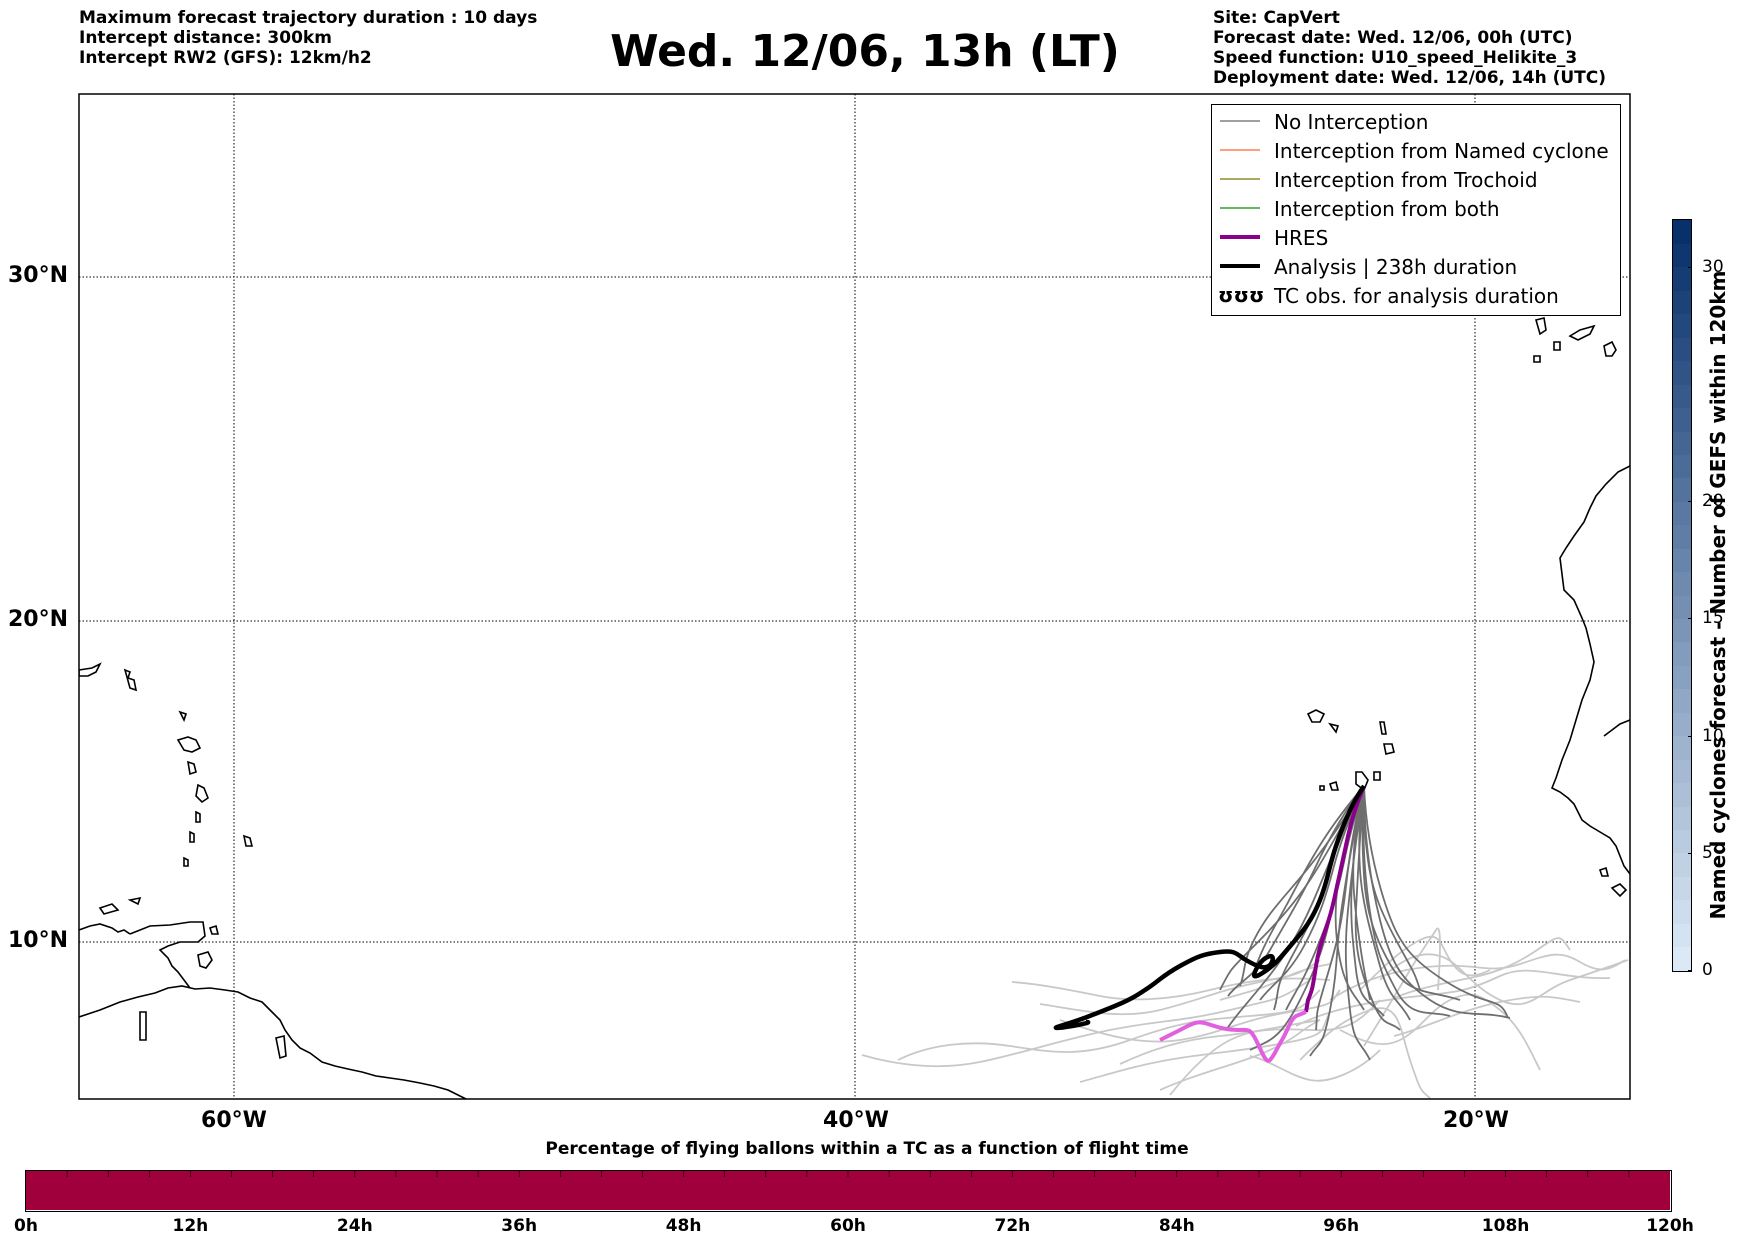 The image size is (1752, 1241). What do you see at coordinates (38, 275) in the screenshot?
I see `lat-label-30n: 30°N` at bounding box center [38, 275].